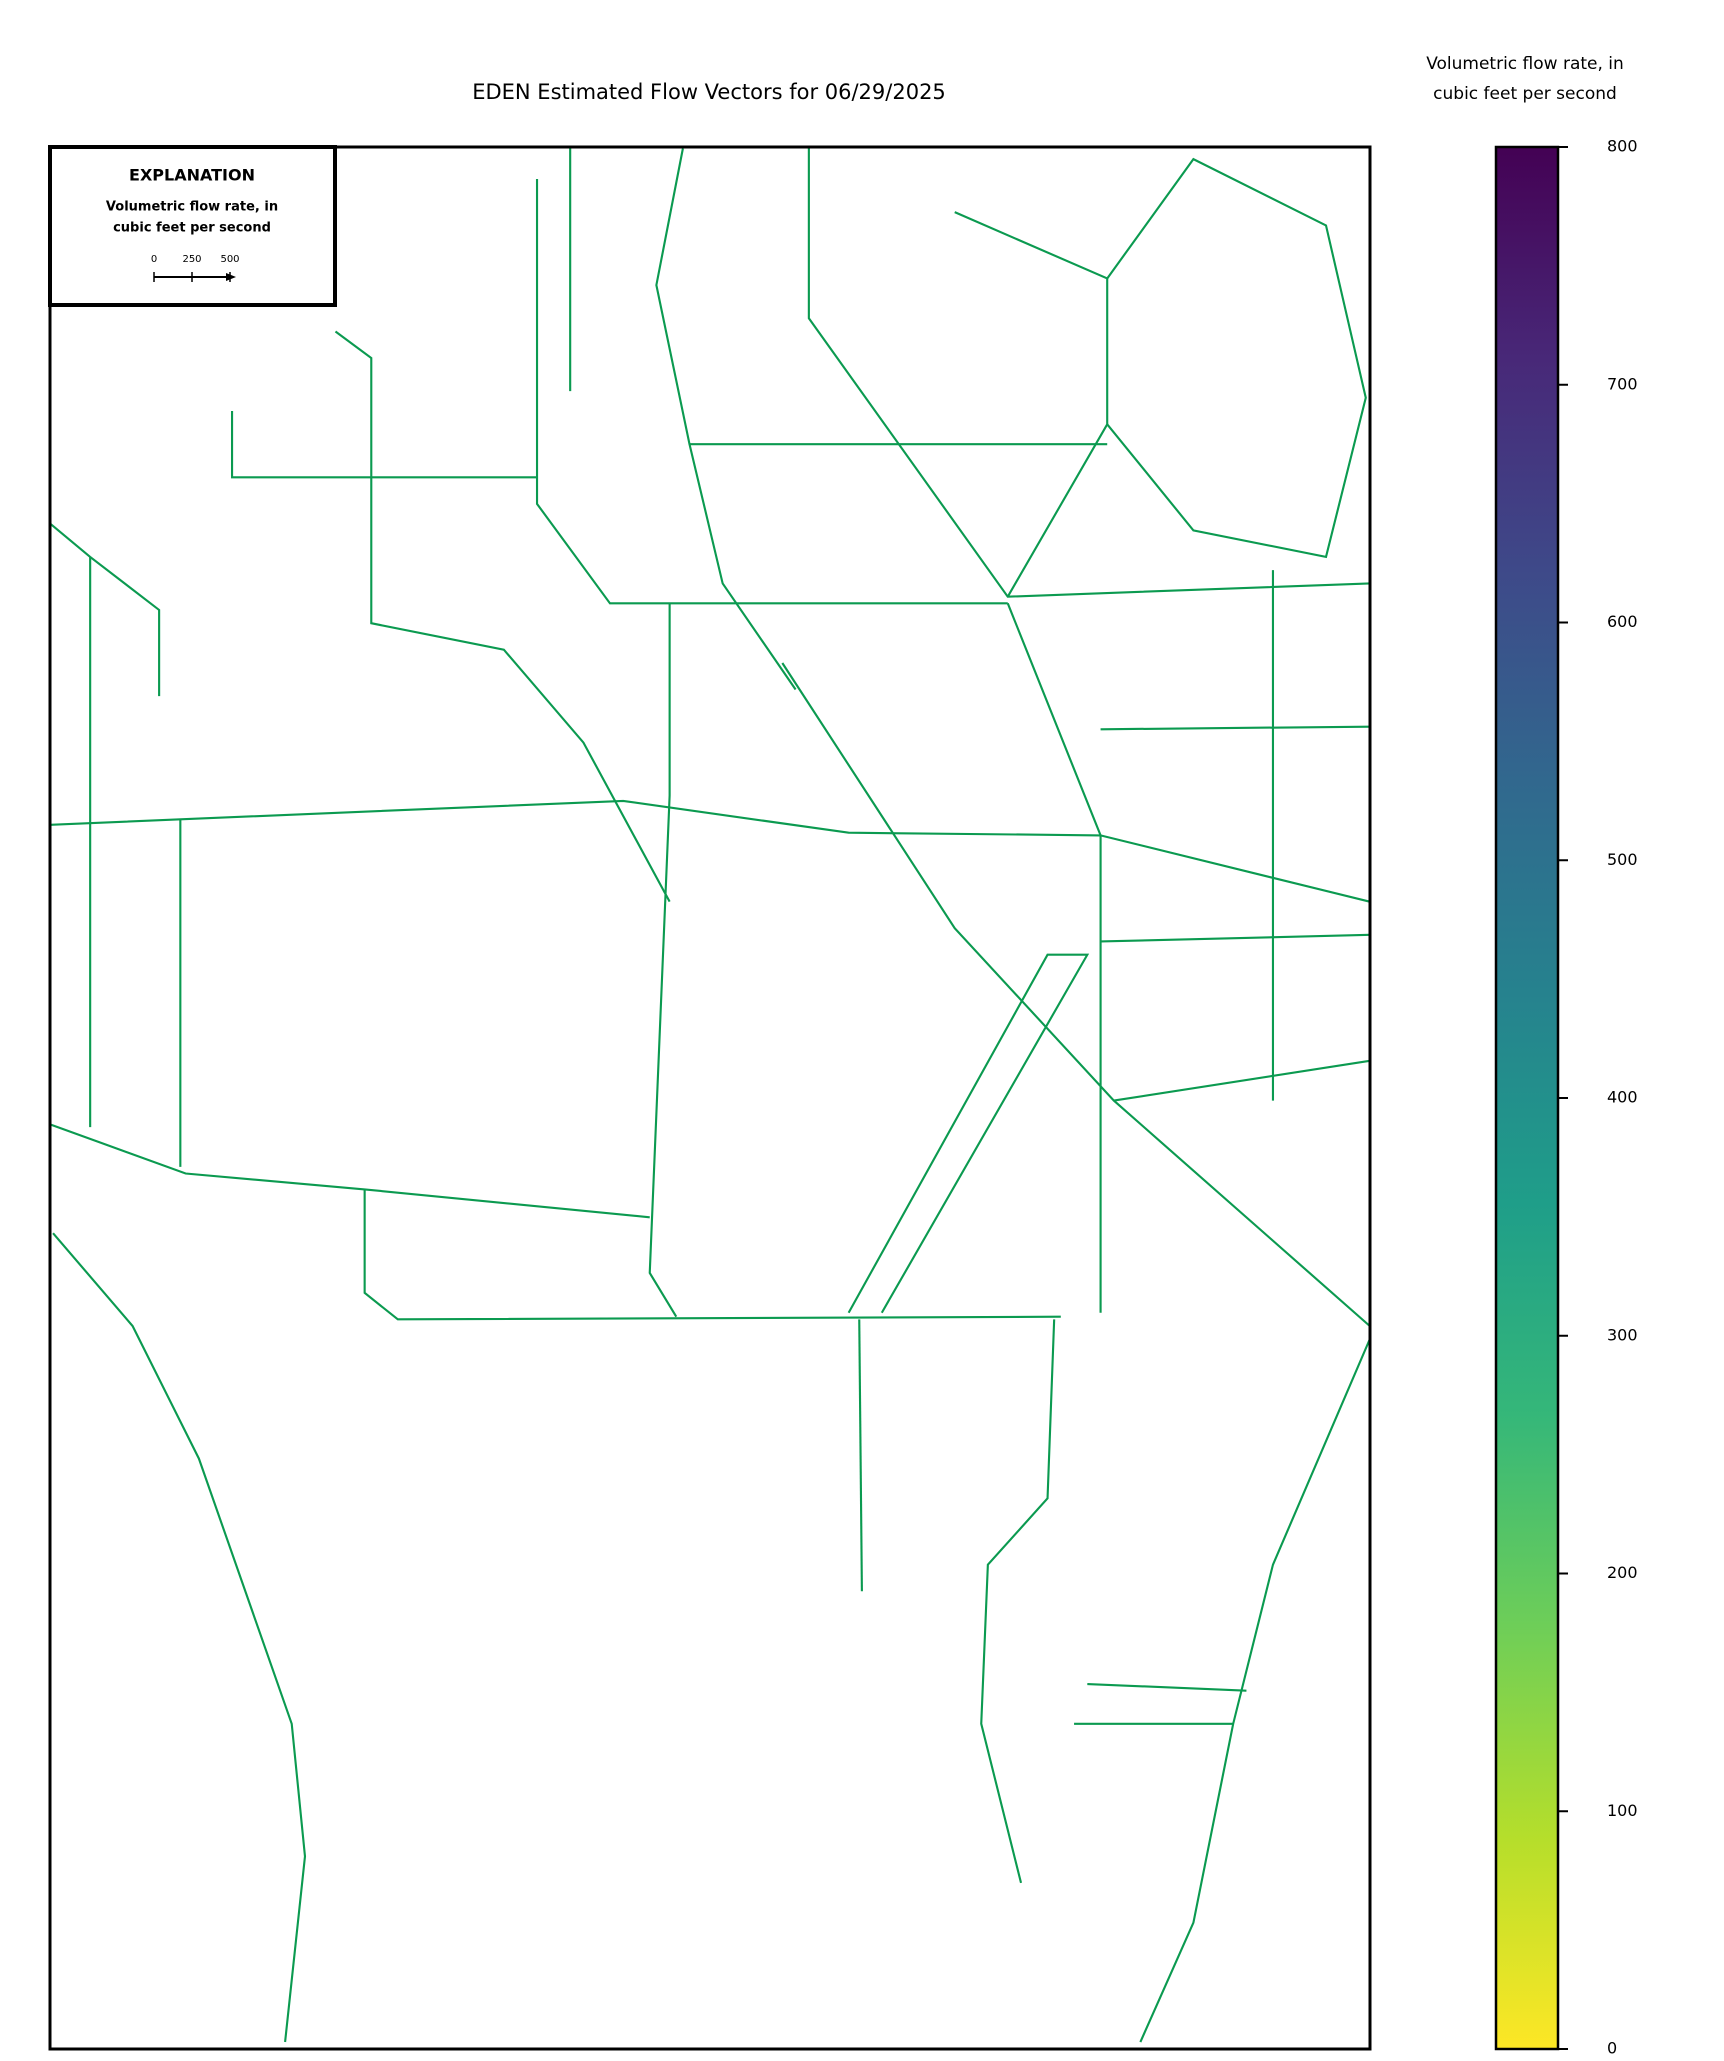 The image size is (1724, 2061). What do you see at coordinates (1622, 859) in the screenshot?
I see `colorbar-tick-label: 500` at bounding box center [1622, 859].